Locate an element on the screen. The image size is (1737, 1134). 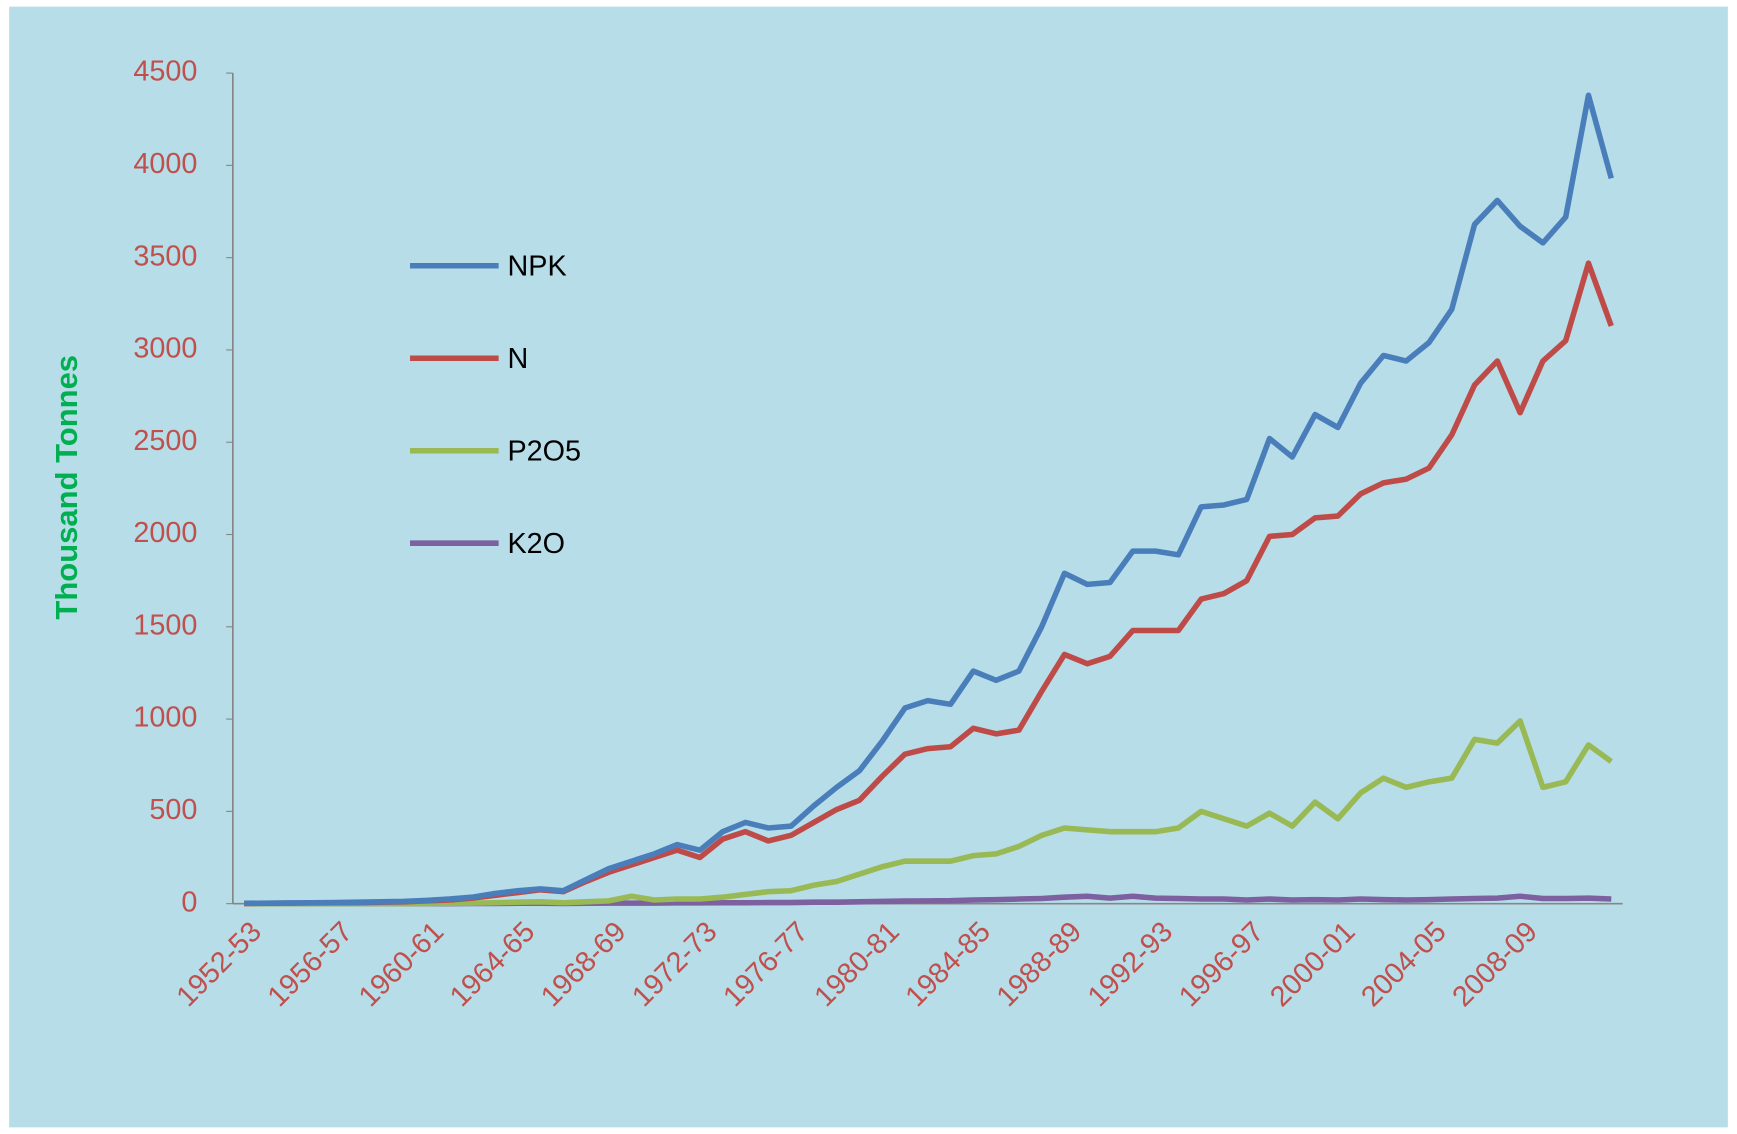
y-tick-label: 4000 is located at coordinates (165, 164).